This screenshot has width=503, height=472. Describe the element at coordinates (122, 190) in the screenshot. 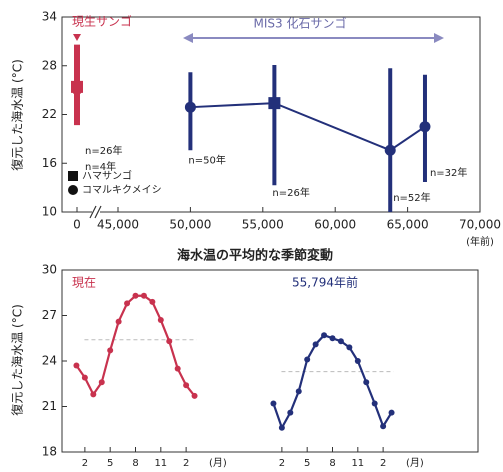

I see `legend-label: コマルキクメイシ` at that location.